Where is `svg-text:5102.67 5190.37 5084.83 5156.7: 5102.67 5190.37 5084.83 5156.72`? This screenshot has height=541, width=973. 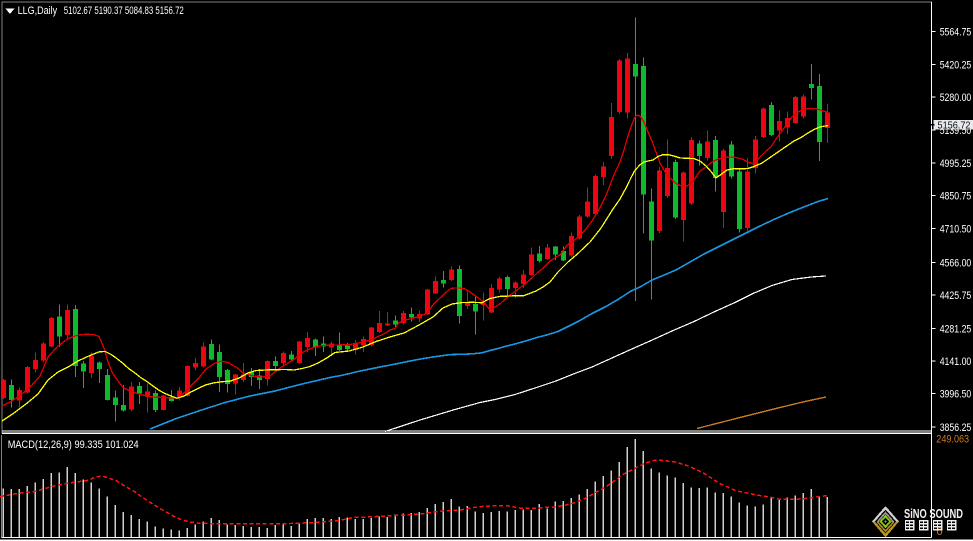
svg-text:5102.67 5190.37 5084.83 5156.7: 5102.67 5190.37 5084.83 5156.72 is located at coordinates (124, 11).